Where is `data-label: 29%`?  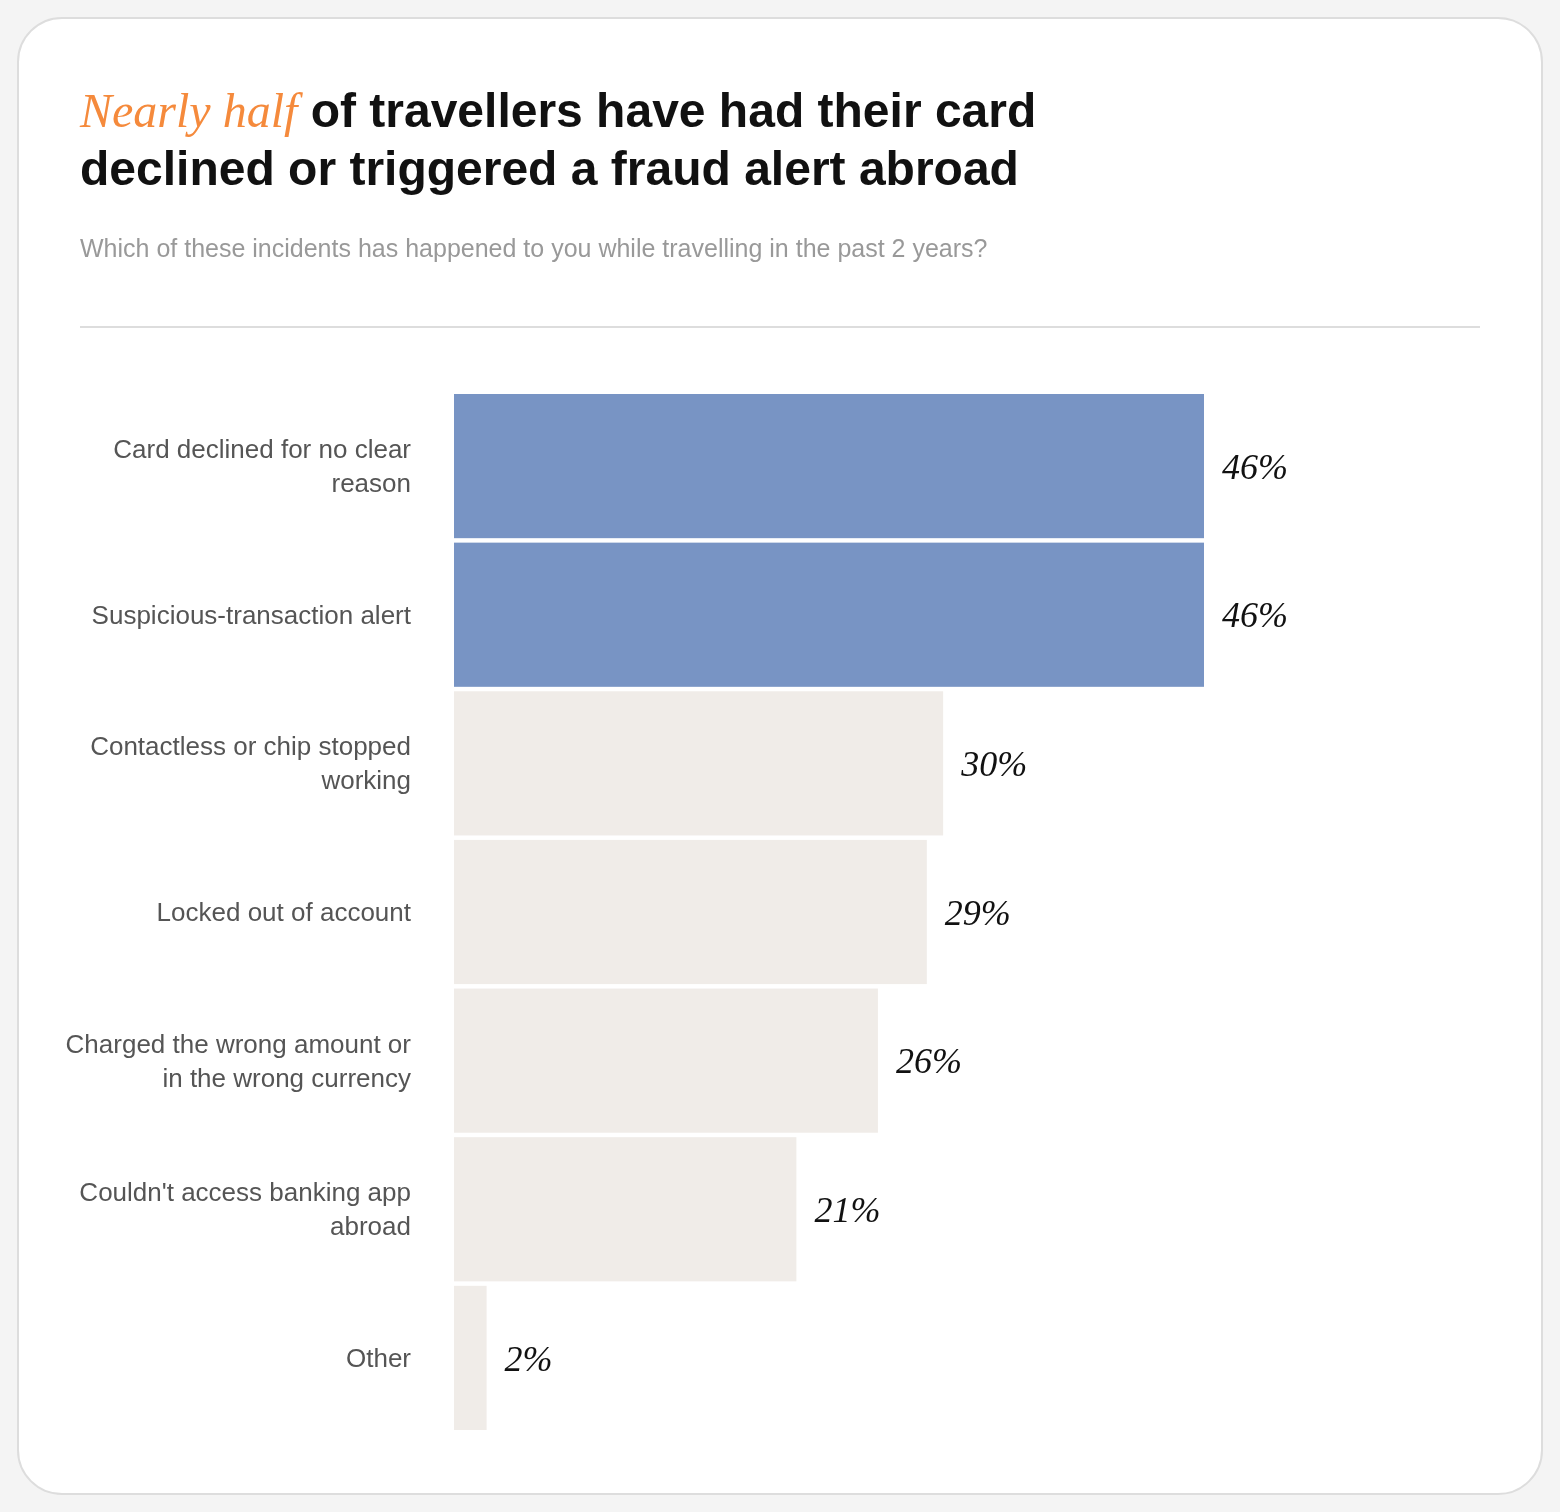 data-label: 29% is located at coordinates (977, 912).